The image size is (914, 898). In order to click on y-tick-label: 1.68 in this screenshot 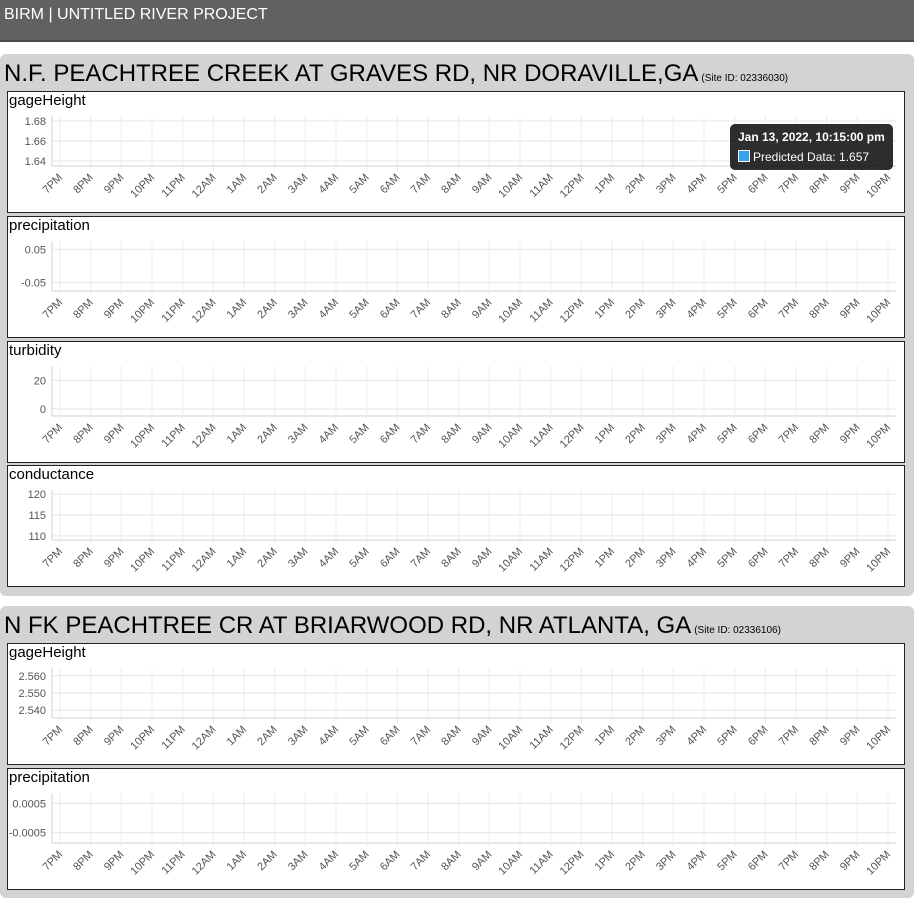, I will do `click(35, 122)`.